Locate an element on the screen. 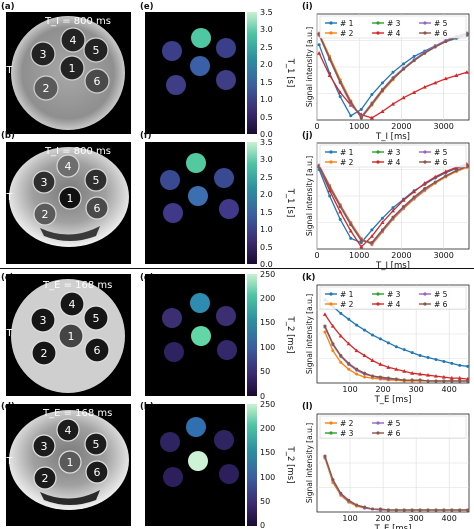 The width and height of the screenshot is (474, 529). te-overlay-c: T_E = 168 ms is located at coordinates (77, 285).